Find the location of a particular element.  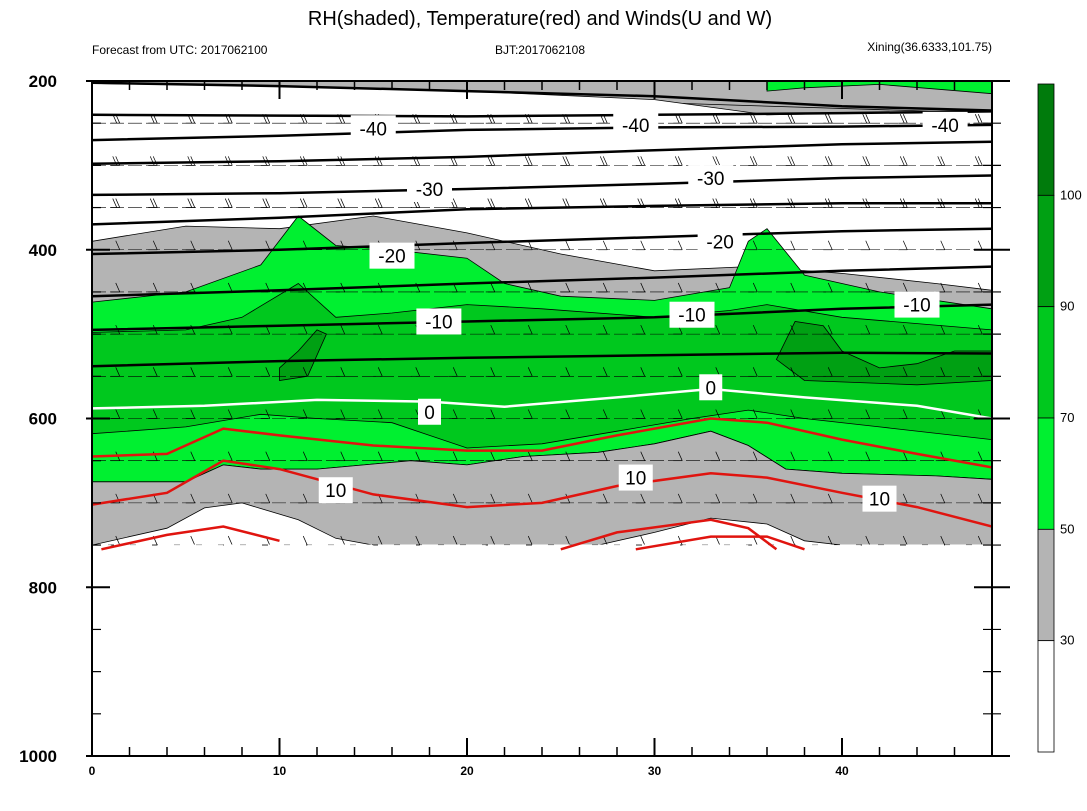

y-tick-label: 600 is located at coordinates (43, 419).